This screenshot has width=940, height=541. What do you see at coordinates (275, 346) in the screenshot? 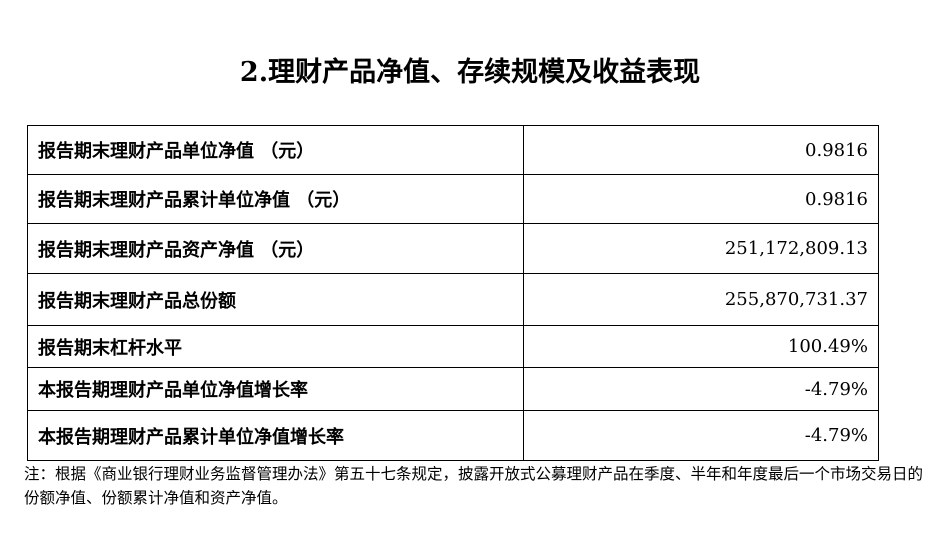
I see `row-label: 报告期末杠杆水平` at bounding box center [275, 346].